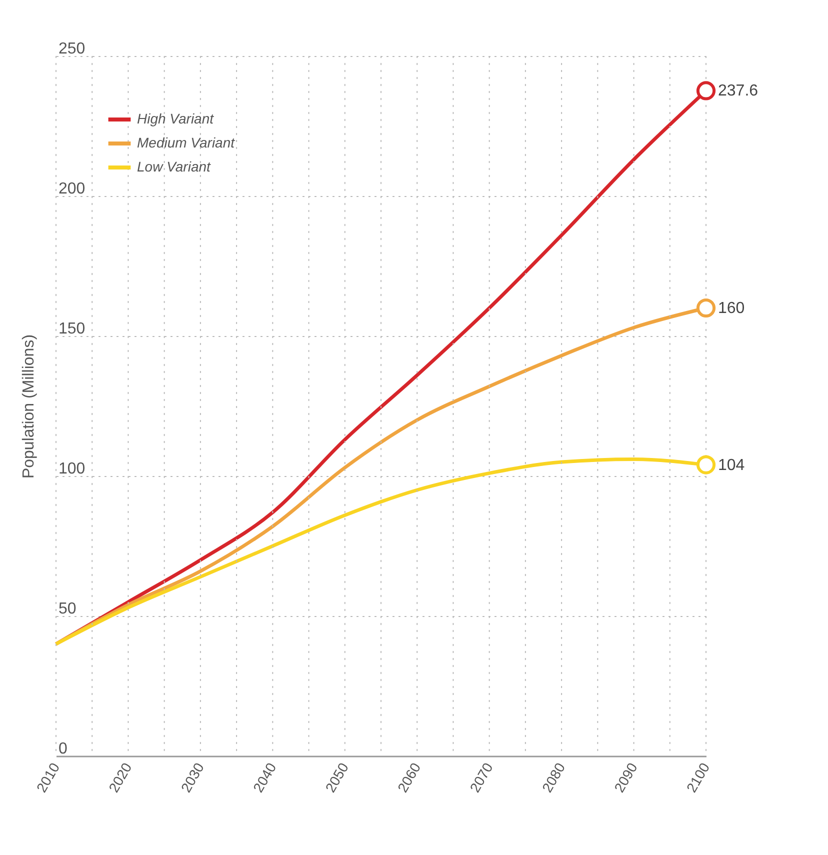 The height and width of the screenshot is (855, 828). What do you see at coordinates (63, 749) in the screenshot?
I see `y-tick-label: 0` at bounding box center [63, 749].